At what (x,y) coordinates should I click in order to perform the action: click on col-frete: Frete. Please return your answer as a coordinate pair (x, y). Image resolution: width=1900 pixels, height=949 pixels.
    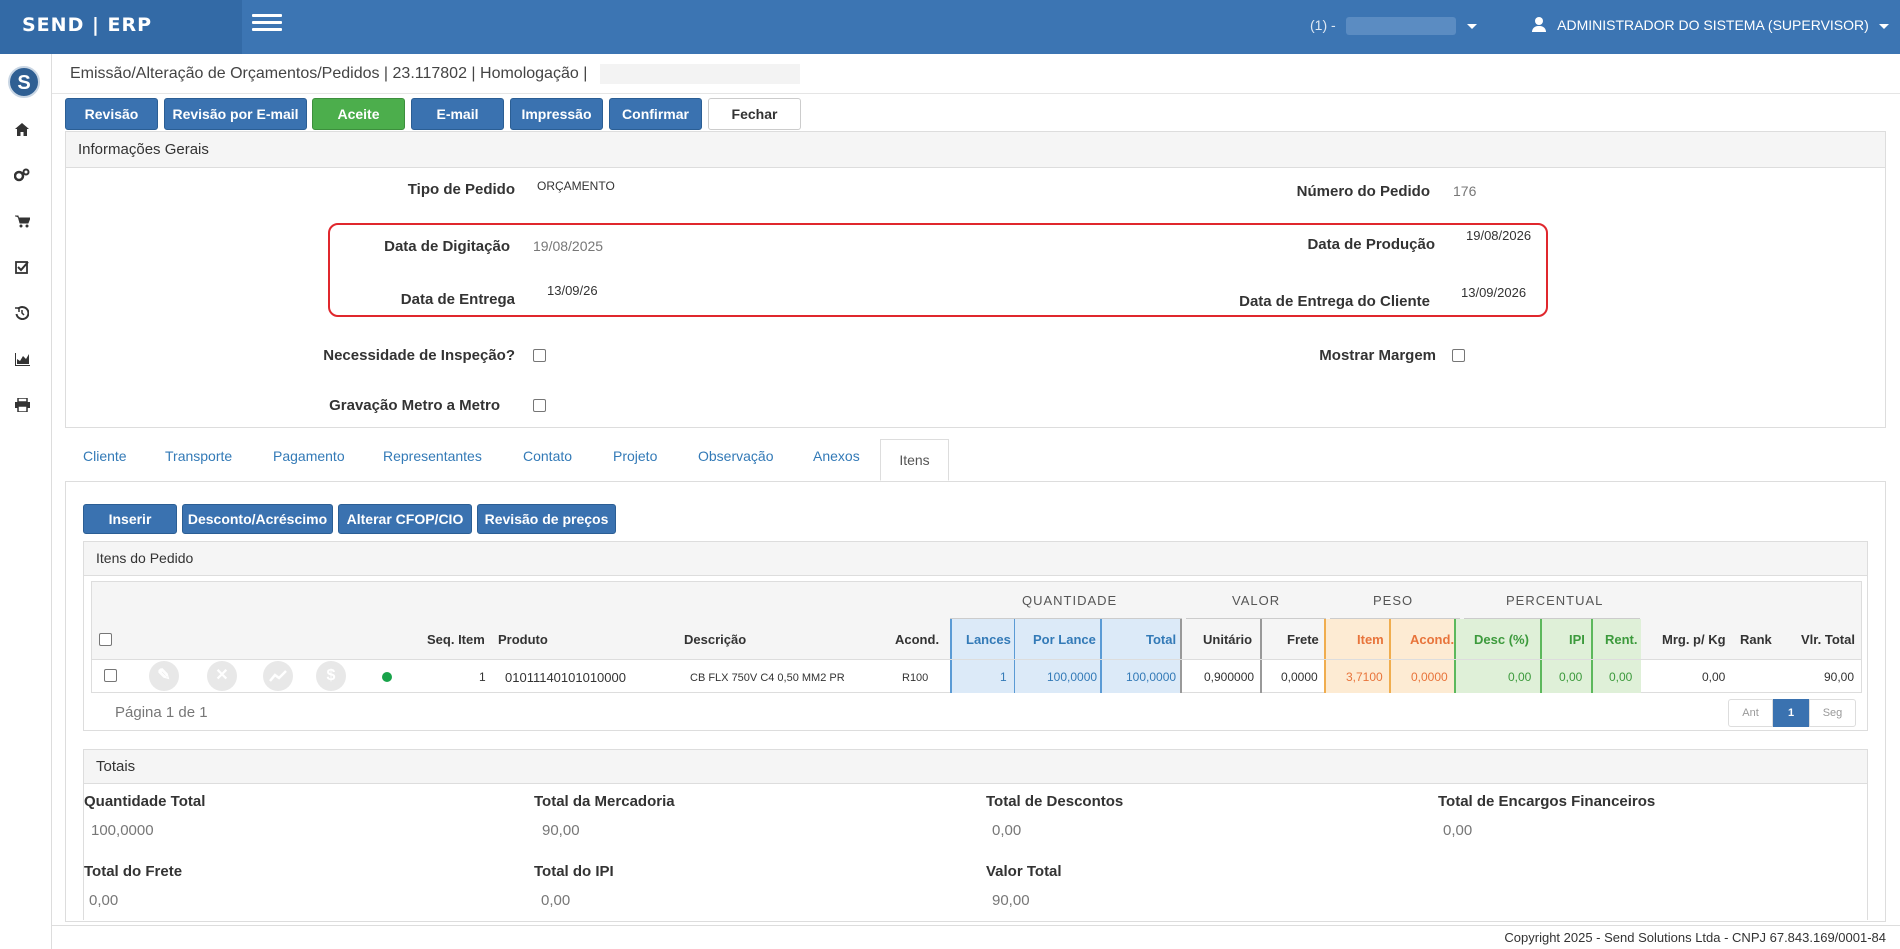
    Looking at the image, I should click on (1303, 639).